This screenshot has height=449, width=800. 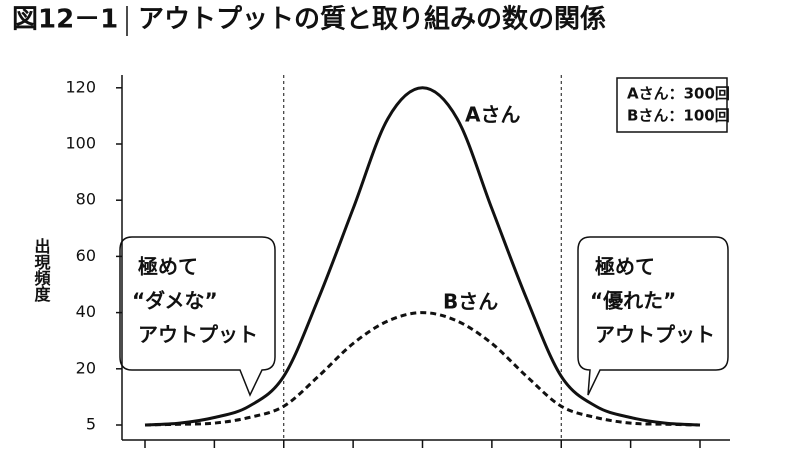 I want to click on chart-title: アウトプットの質と取り組みの数の関係, so click(x=372, y=19).